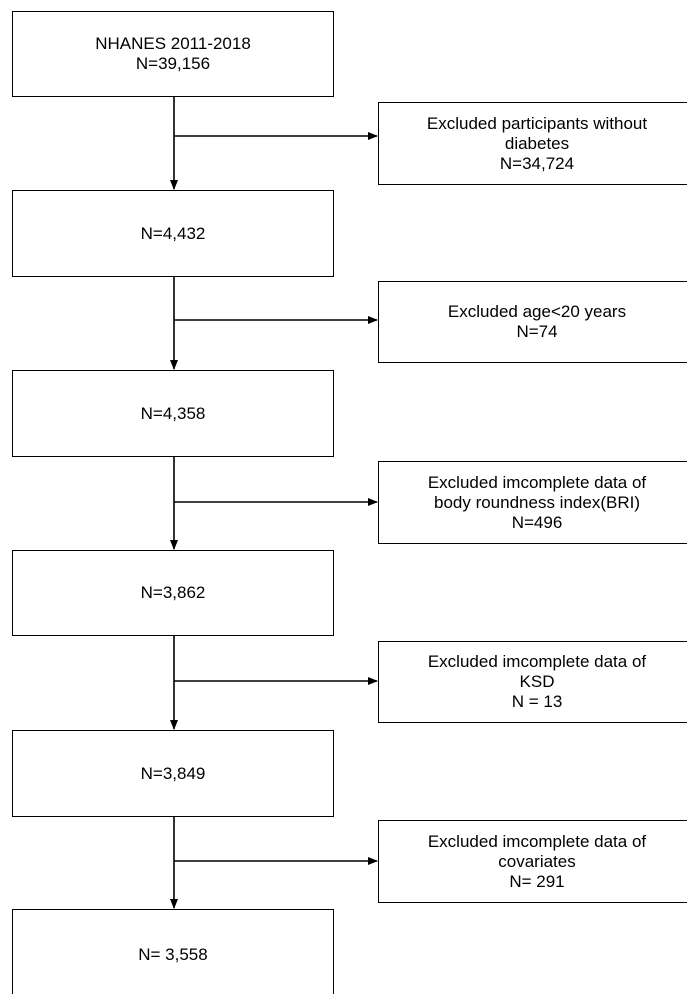  I want to click on exclusion-1-line-3: N=34,724, so click(537, 163).